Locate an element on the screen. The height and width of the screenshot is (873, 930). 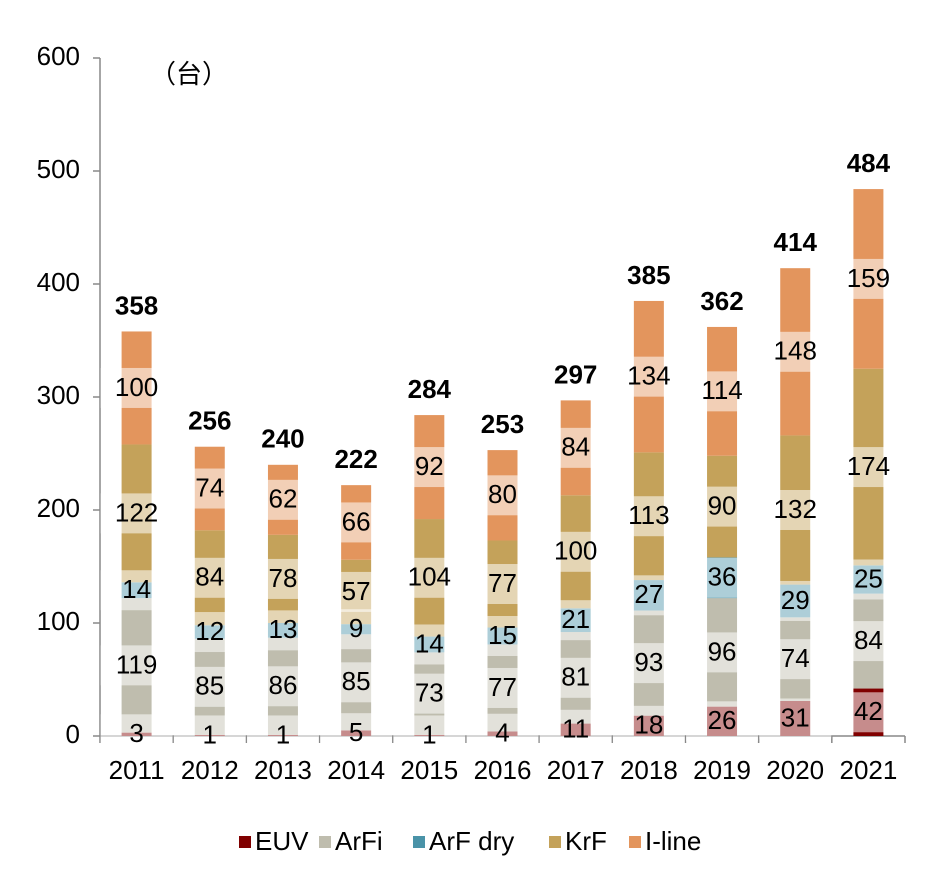
value-label: 81 is located at coordinates (575, 677).